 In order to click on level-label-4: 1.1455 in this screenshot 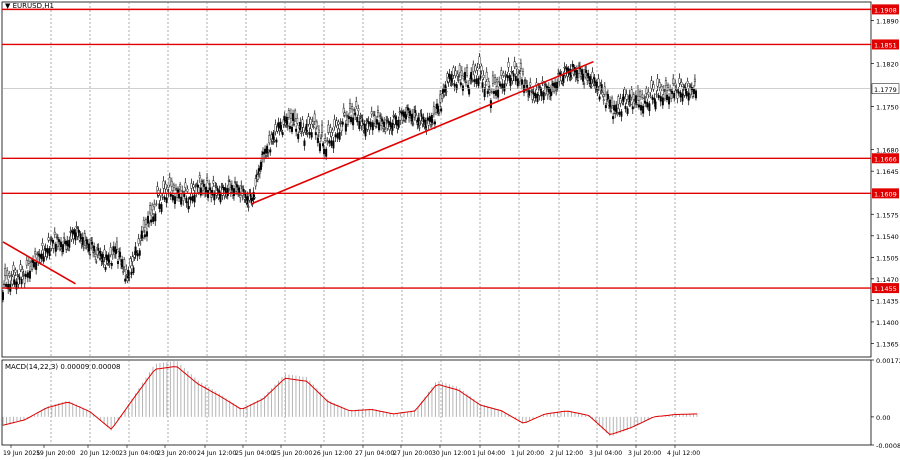, I will do `click(885, 289)`.